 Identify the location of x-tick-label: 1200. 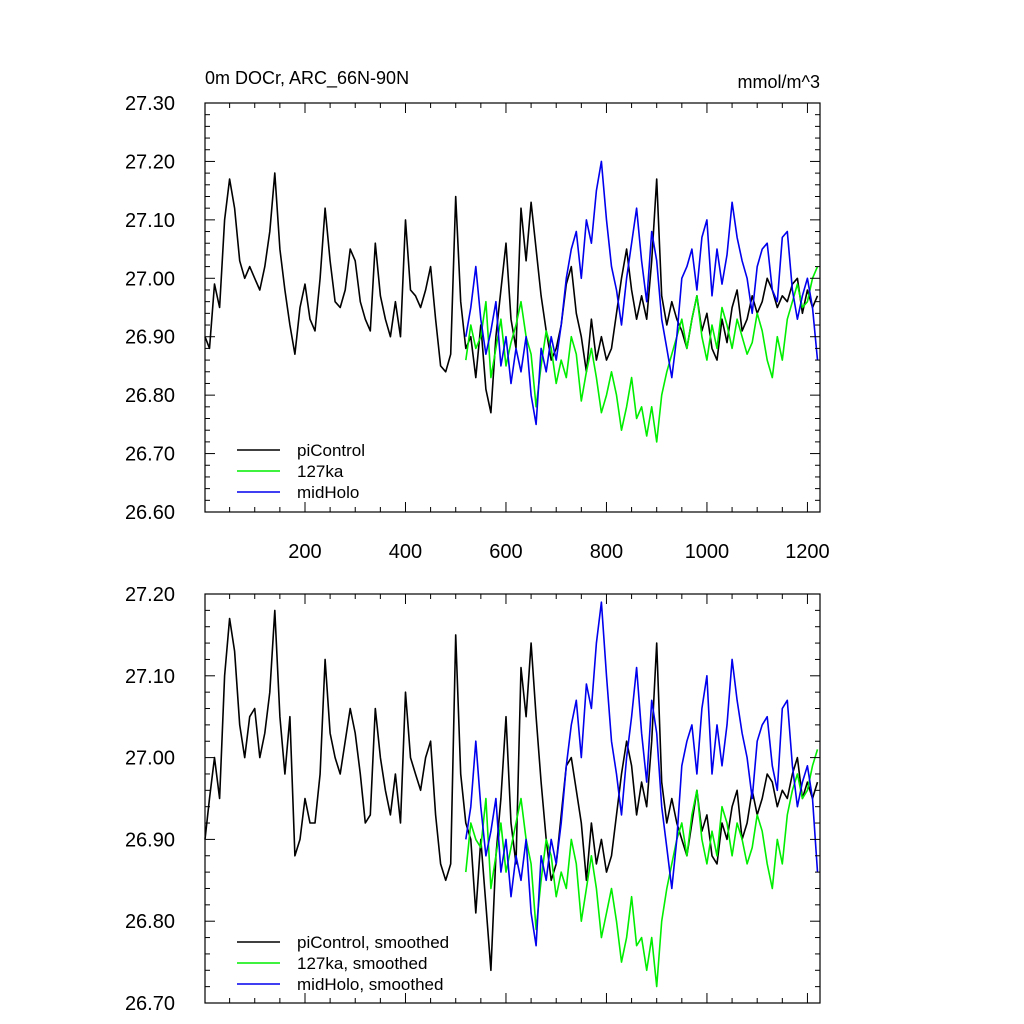
(807, 552).